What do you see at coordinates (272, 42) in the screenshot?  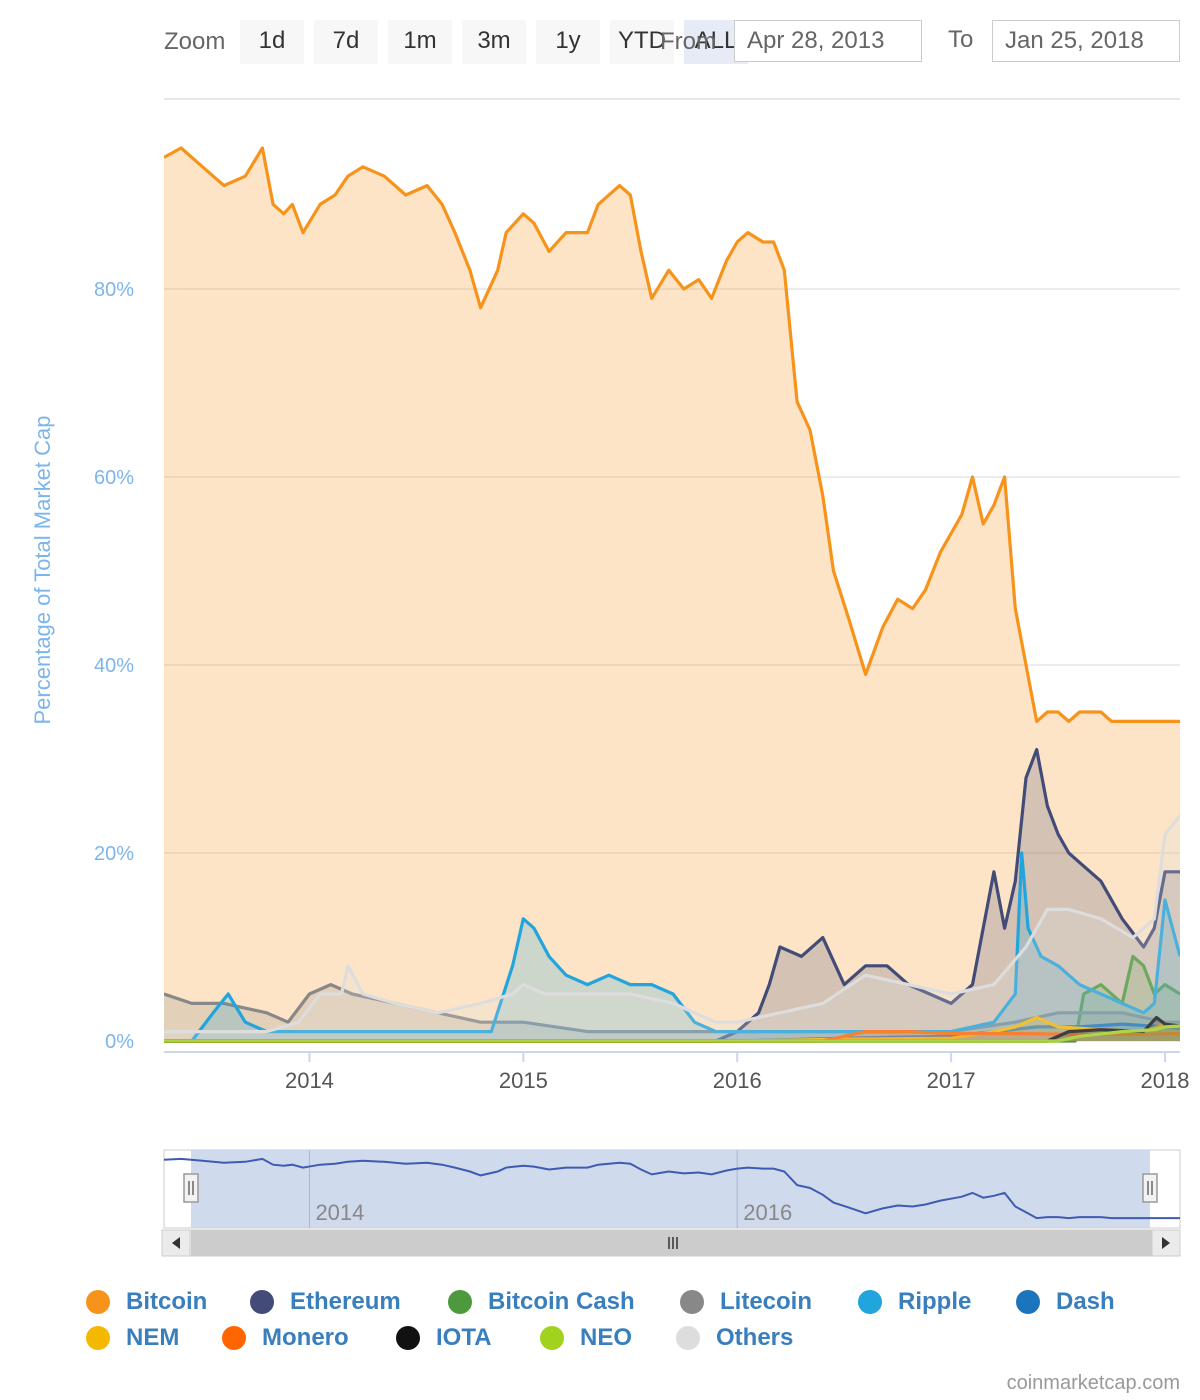 I see `zoom-1d-button: 1d` at bounding box center [272, 42].